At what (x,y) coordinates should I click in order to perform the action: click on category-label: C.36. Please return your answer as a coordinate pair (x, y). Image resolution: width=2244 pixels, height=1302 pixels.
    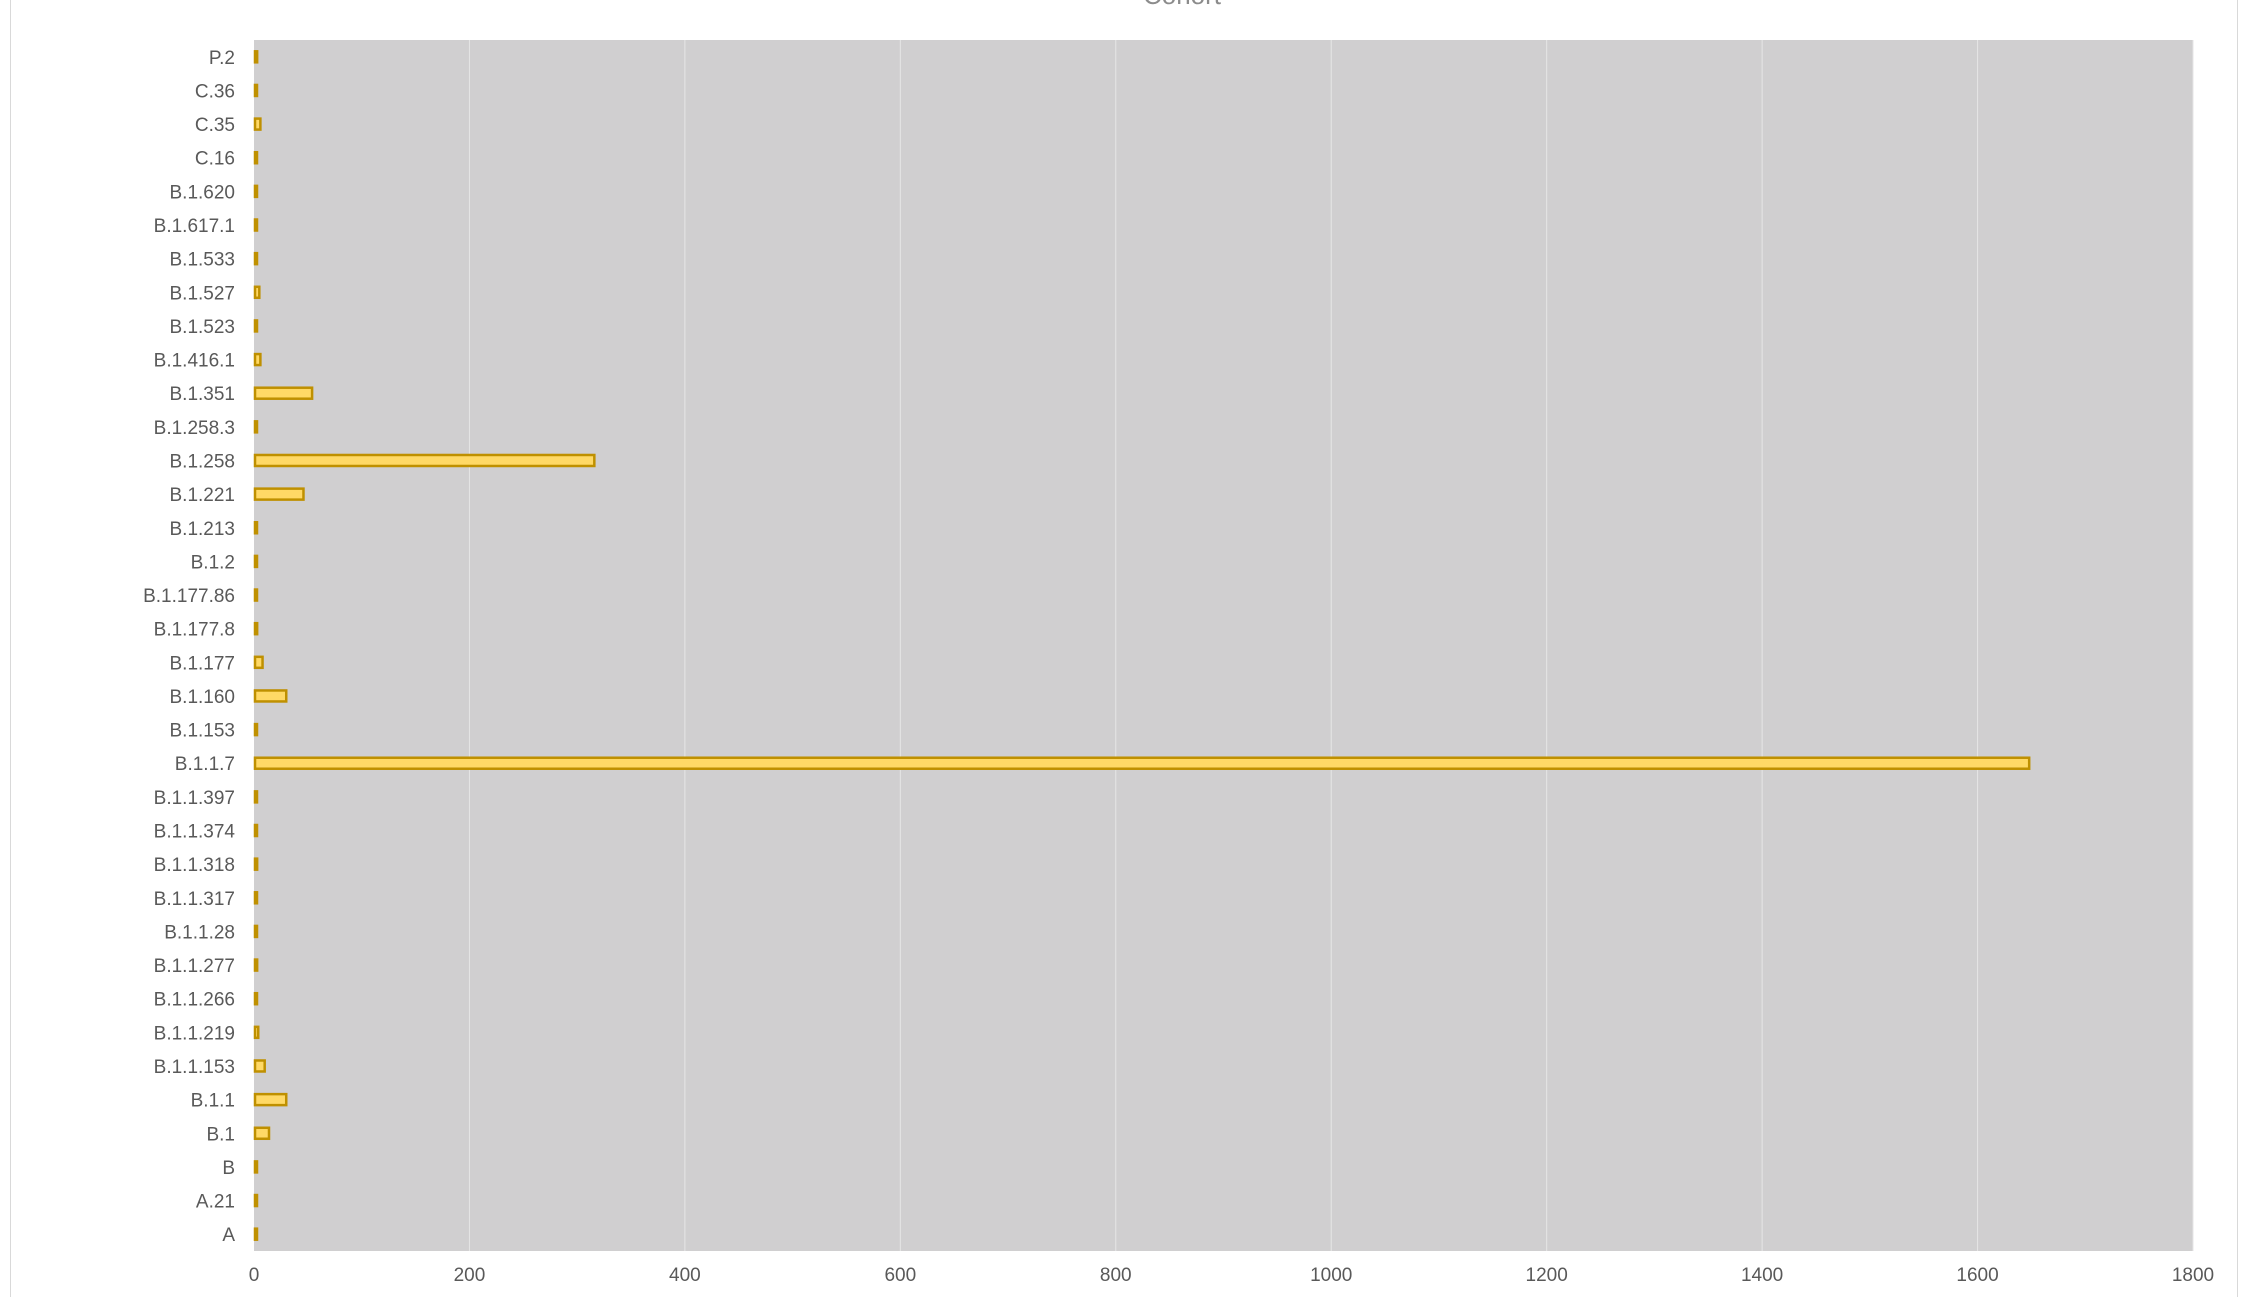
    Looking at the image, I should click on (215, 91).